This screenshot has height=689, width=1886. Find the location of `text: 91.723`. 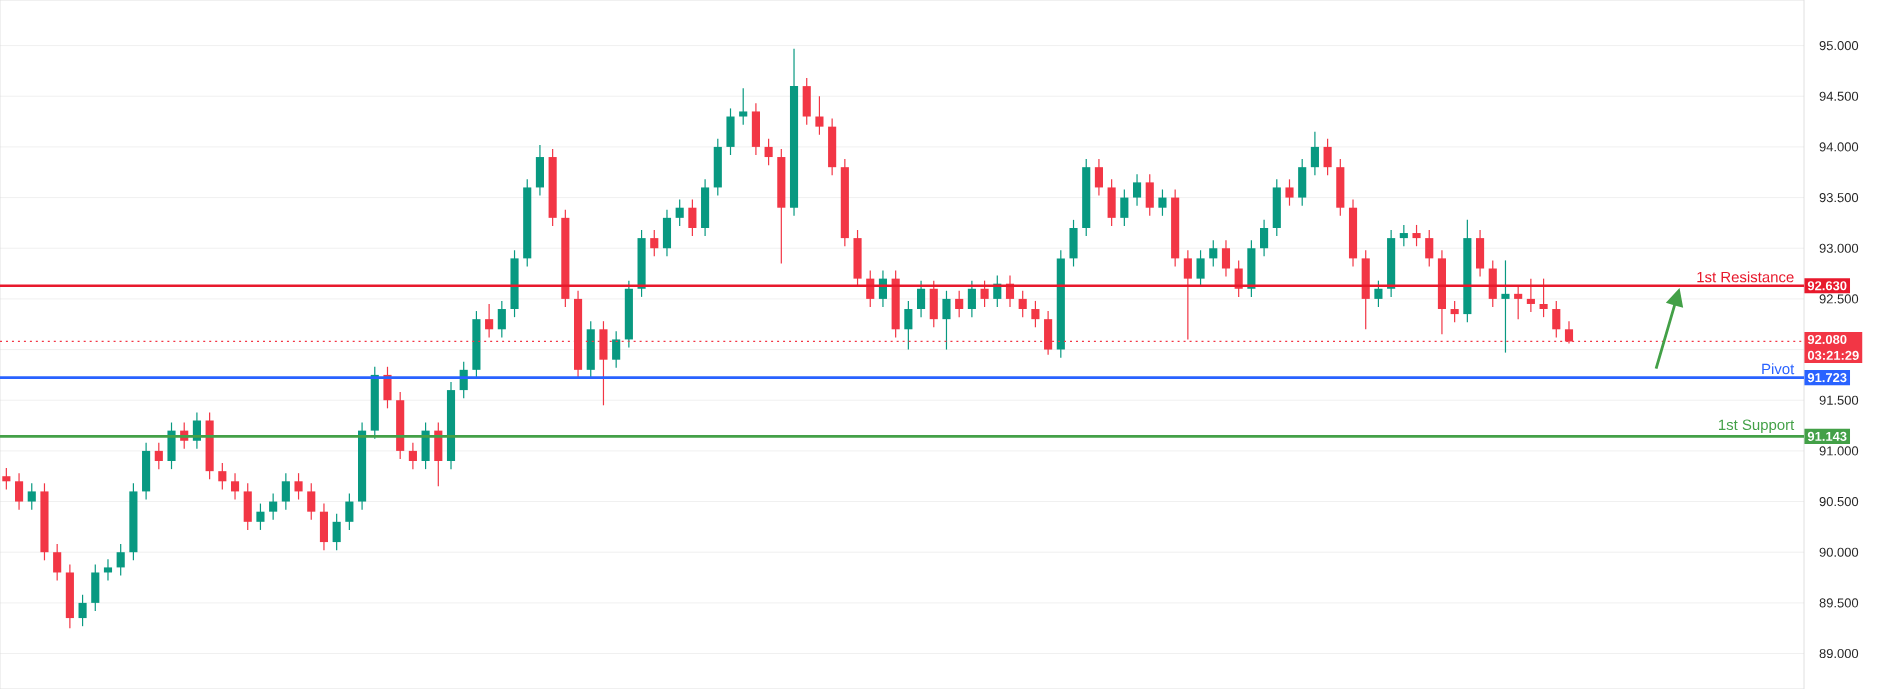

text: 91.723 is located at coordinates (1827, 378).